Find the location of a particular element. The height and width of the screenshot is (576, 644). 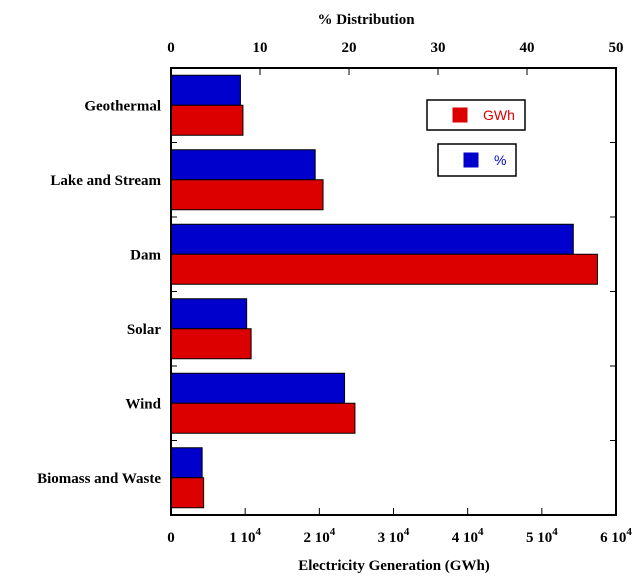

category-label: Lake and Stream is located at coordinates (105, 181).